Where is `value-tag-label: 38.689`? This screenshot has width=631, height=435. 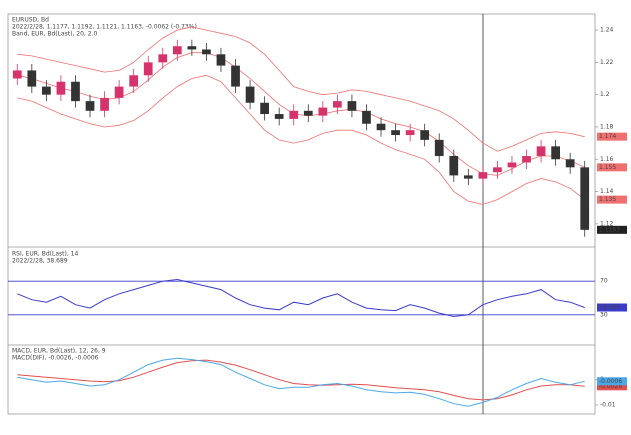 value-tag-label: 38.689 is located at coordinates (609, 307).